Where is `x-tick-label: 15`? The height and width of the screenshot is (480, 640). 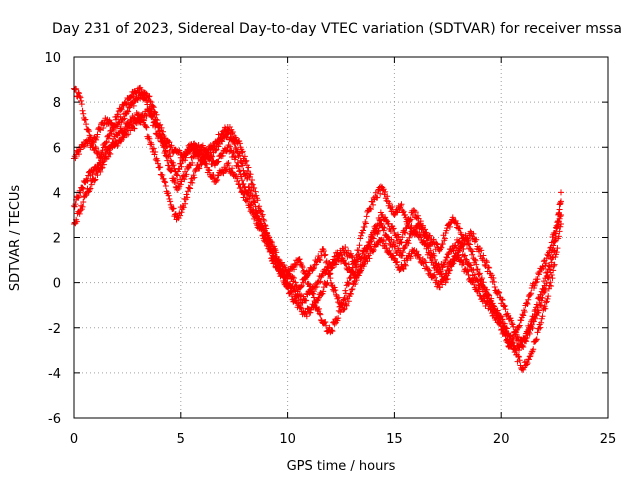 x-tick-label: 15 is located at coordinates (394, 439).